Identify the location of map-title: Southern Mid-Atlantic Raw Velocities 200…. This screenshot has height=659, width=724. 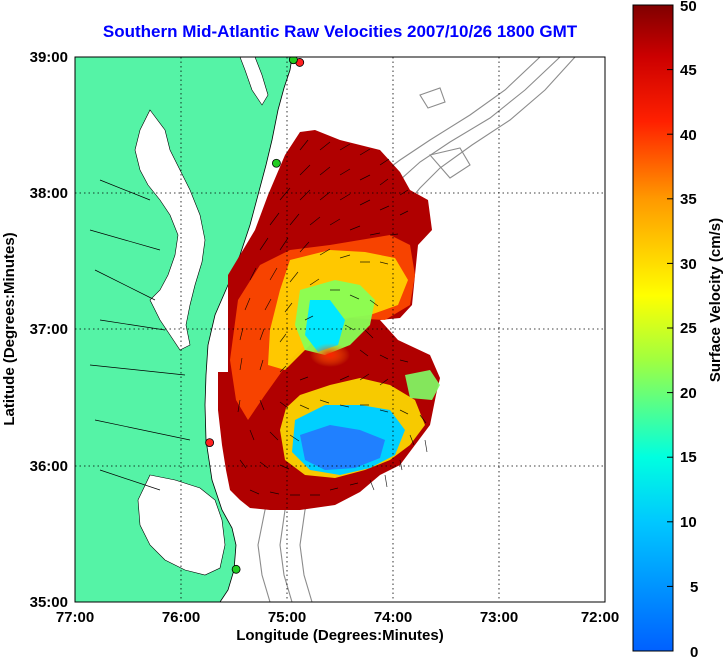
(340, 31).